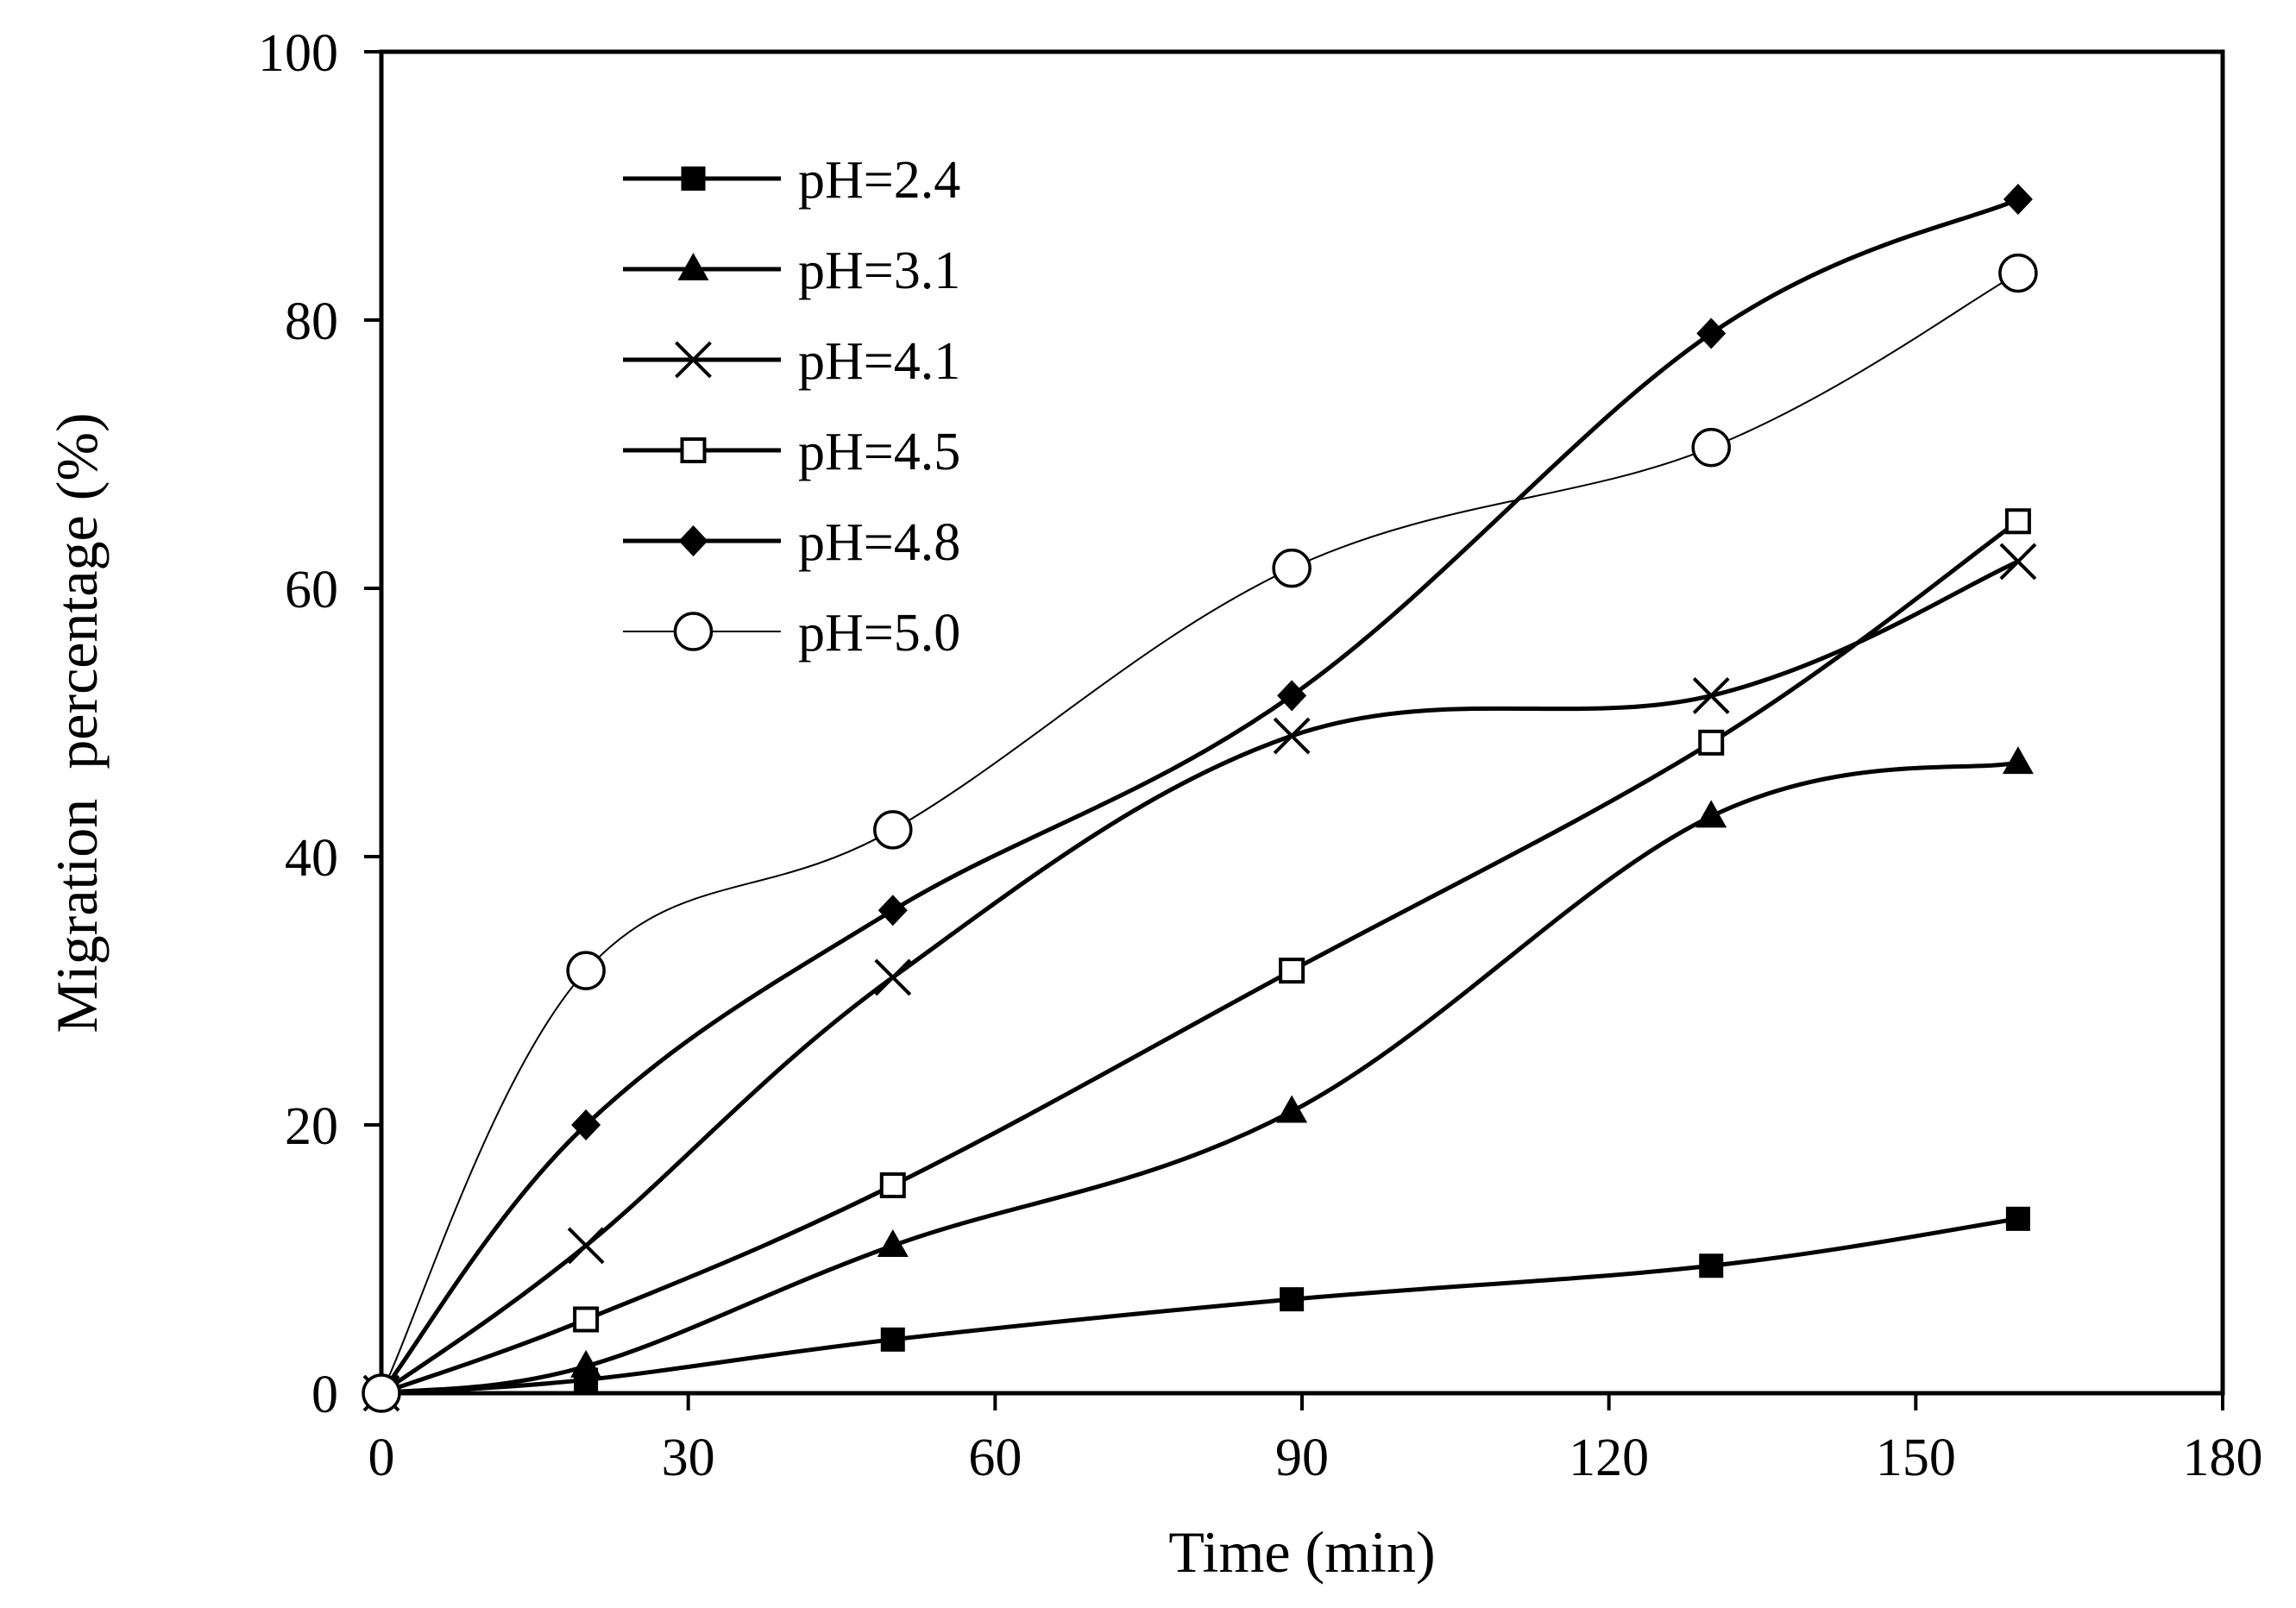 This screenshot has height=1608, width=2296. Describe the element at coordinates (879, 271) in the screenshot. I see `legend-label: pH=3.1` at that location.